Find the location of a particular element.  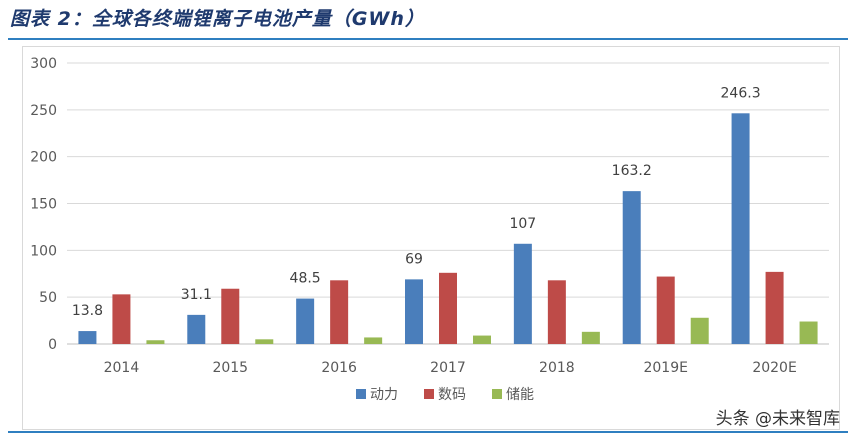

y-tick-label: 250 is located at coordinates (43, 111).